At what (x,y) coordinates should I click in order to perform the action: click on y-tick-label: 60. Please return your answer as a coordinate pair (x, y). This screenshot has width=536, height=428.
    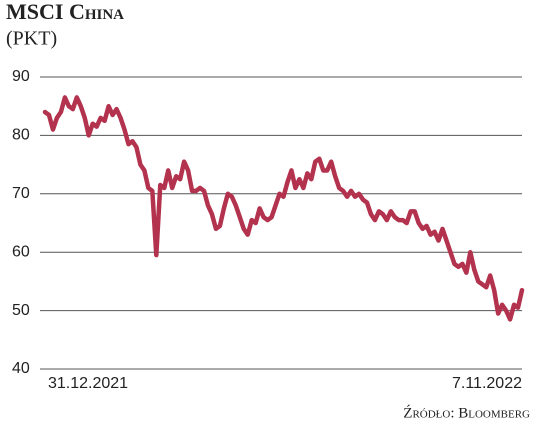
    Looking at the image, I should click on (21, 251).